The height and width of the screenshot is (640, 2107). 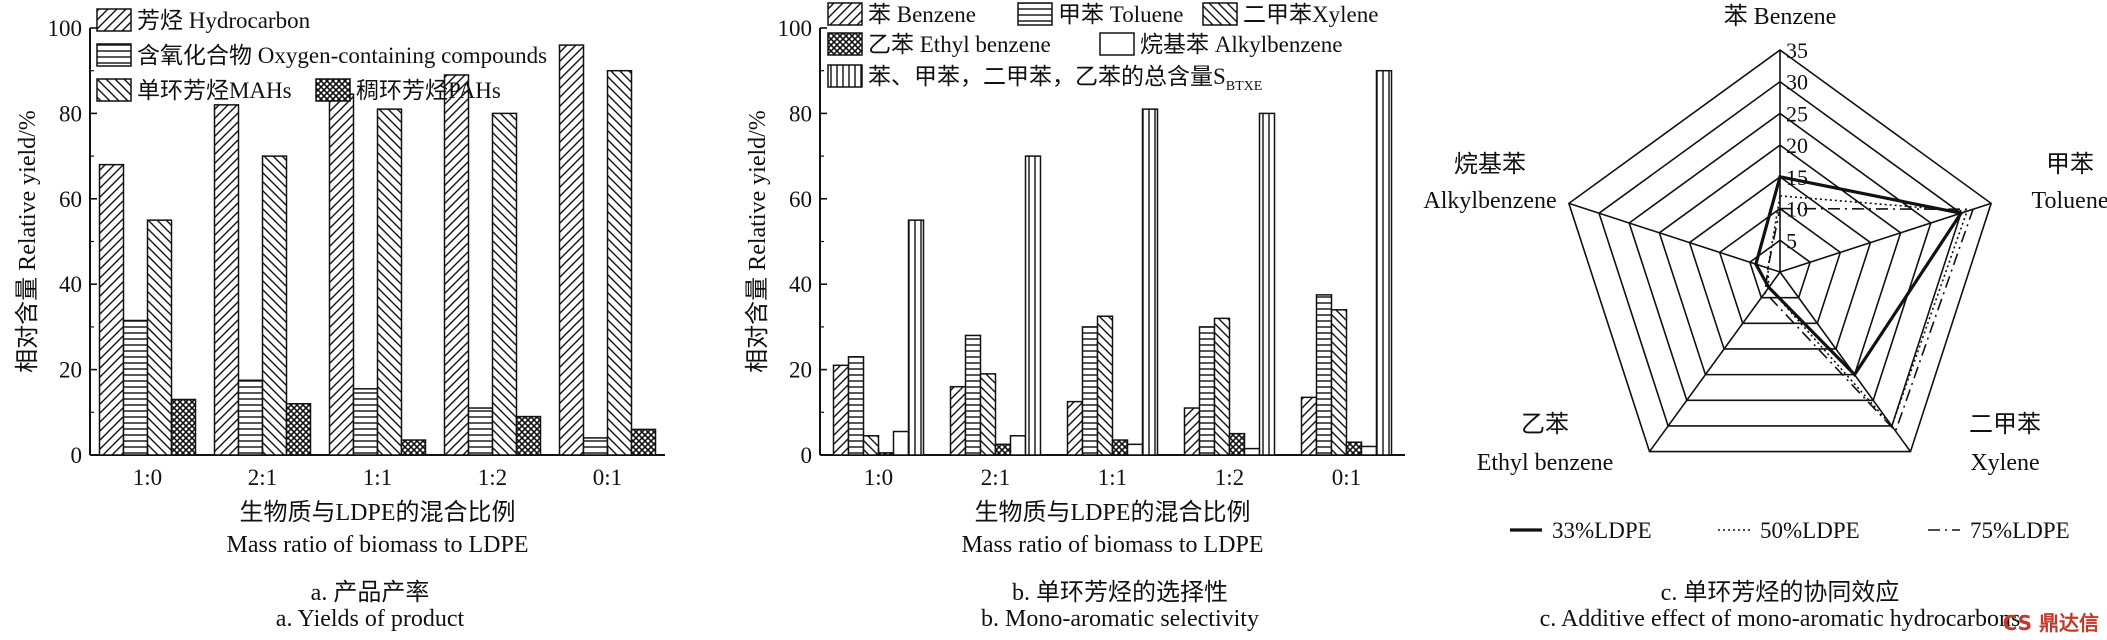 I want to click on chart-b-ytick-label: 60, so click(x=800, y=199).